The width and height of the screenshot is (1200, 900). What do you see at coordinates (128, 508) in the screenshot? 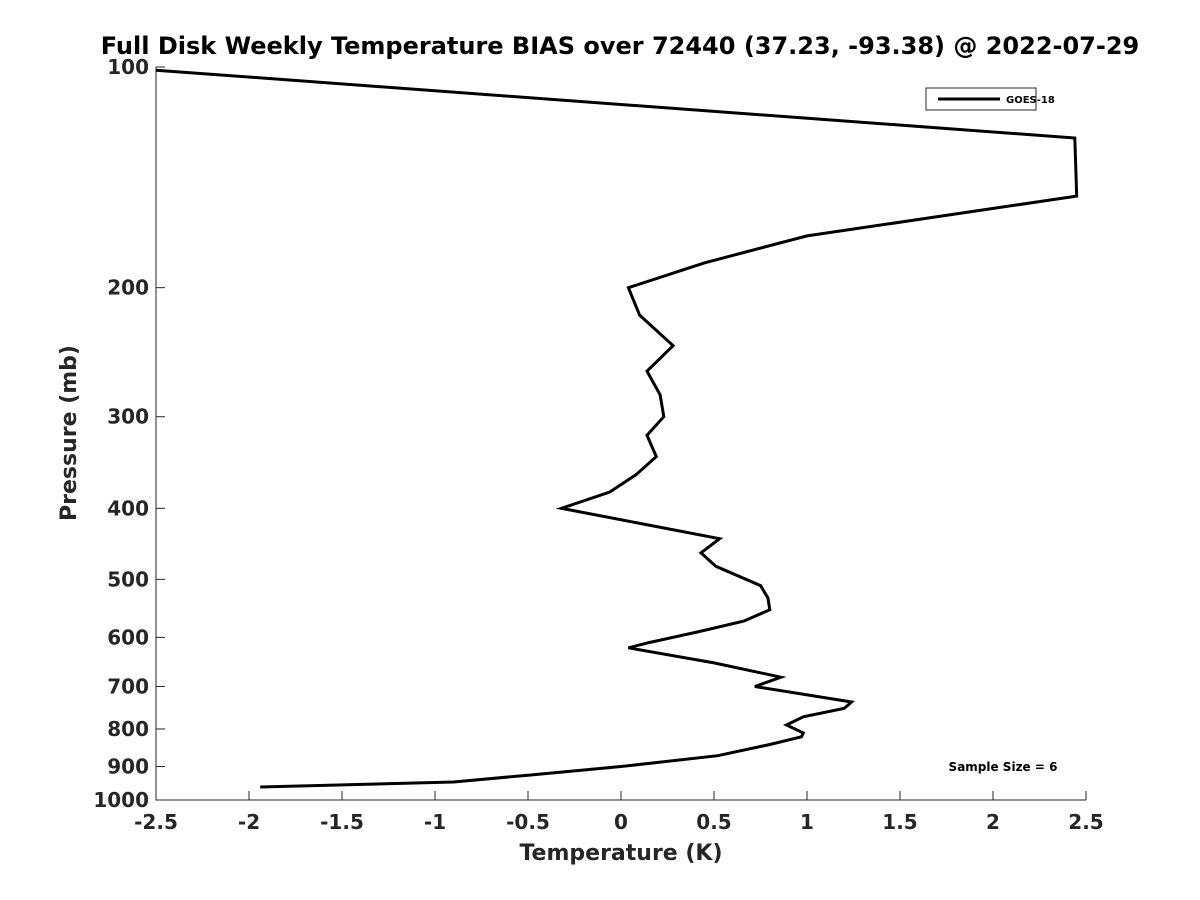
I see `y-tick-label: 400` at bounding box center [128, 508].